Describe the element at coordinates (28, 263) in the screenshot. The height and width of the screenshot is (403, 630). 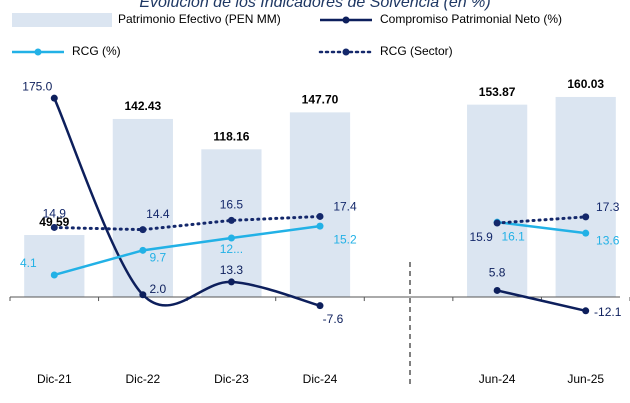
I see `point-value-label: 4.1` at that location.